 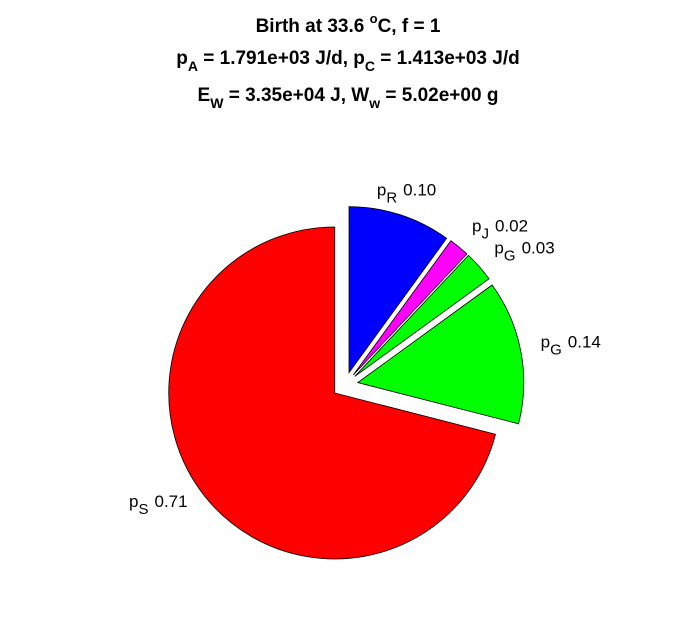 I want to click on title-line: EW = 3.35e+04 J, Ww = 5.02e+00 g, so click(x=348, y=98).